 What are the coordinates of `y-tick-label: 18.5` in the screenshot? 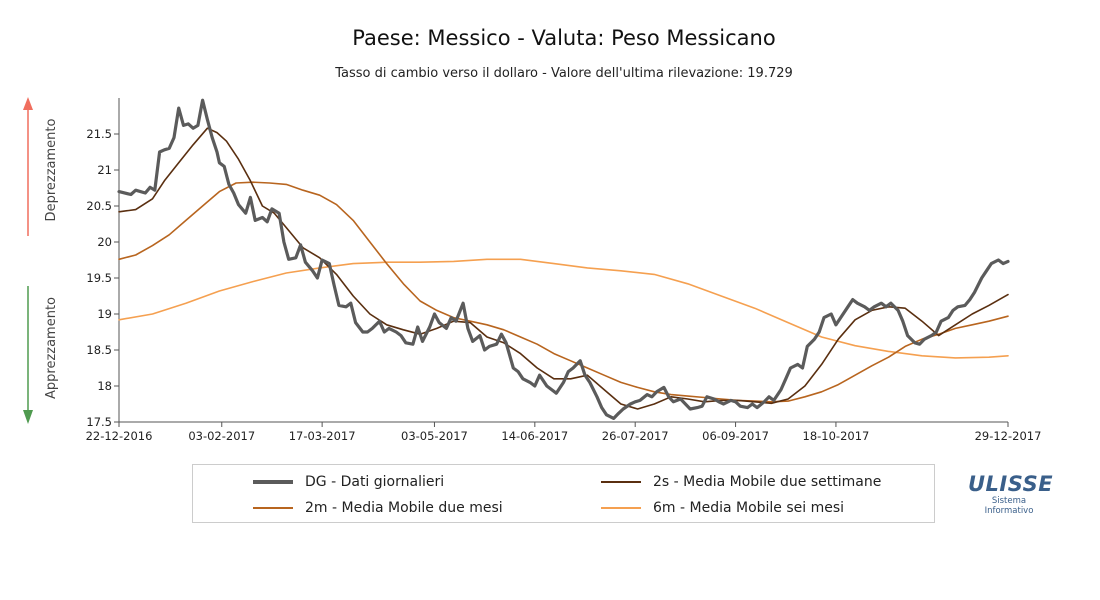 It's located at (99, 350).